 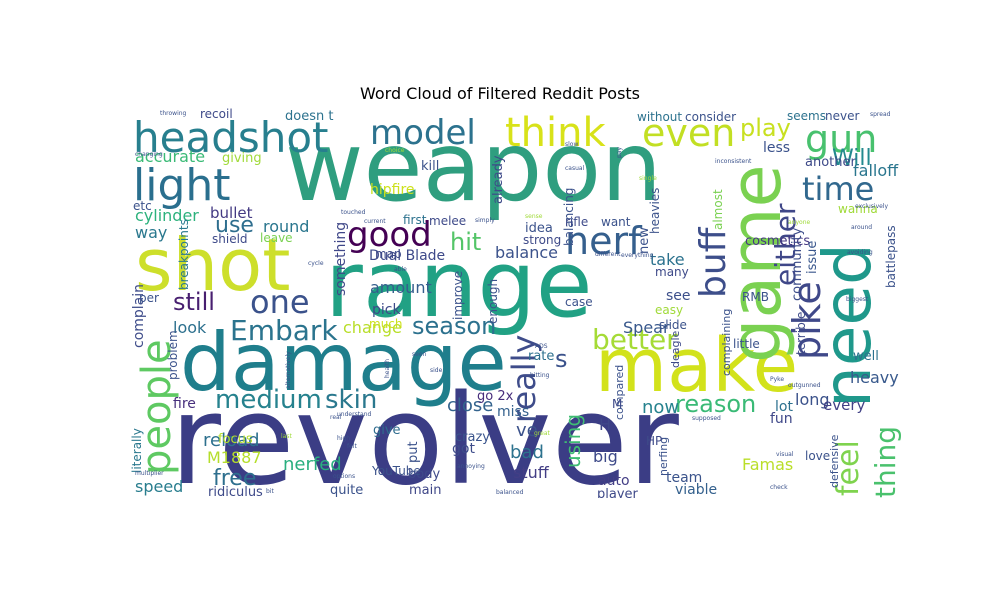 What do you see at coordinates (436, 370) in the screenshot?
I see `word-side: side` at bounding box center [436, 370].